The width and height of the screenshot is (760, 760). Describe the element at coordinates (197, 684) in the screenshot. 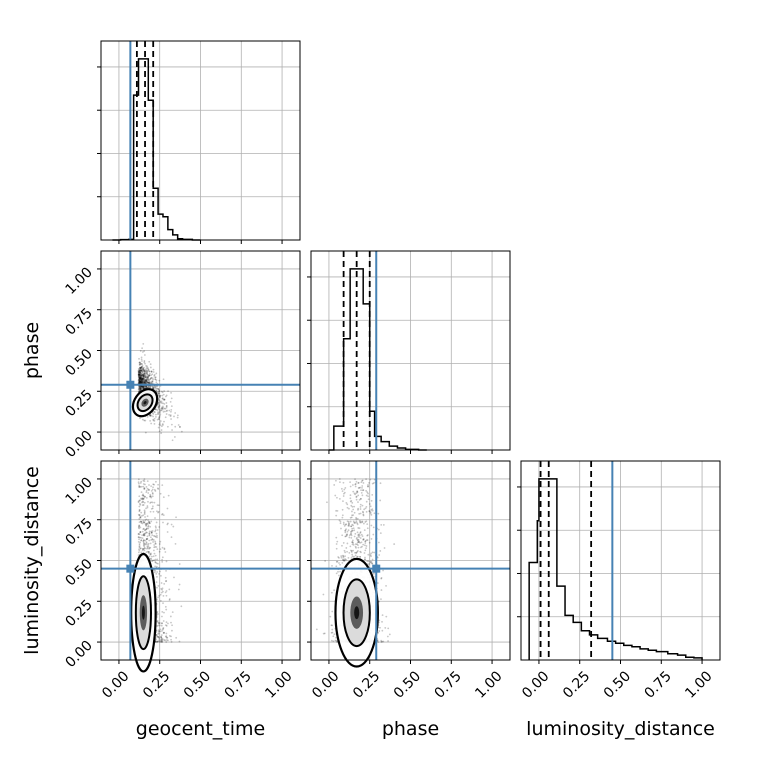

I see `x-tick-label: 0.50` at that location.